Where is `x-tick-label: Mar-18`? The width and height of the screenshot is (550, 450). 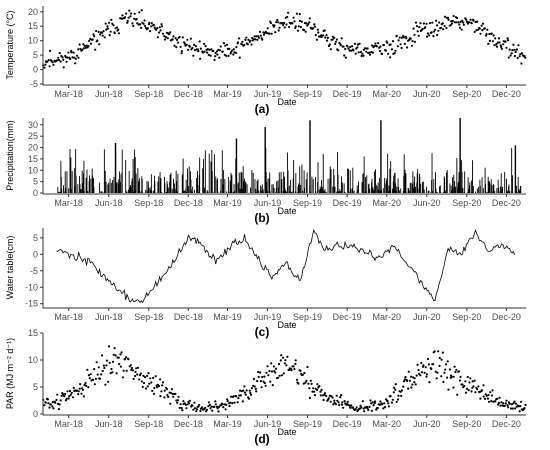
x-tick-label: Mar-18 is located at coordinates (68, 424).